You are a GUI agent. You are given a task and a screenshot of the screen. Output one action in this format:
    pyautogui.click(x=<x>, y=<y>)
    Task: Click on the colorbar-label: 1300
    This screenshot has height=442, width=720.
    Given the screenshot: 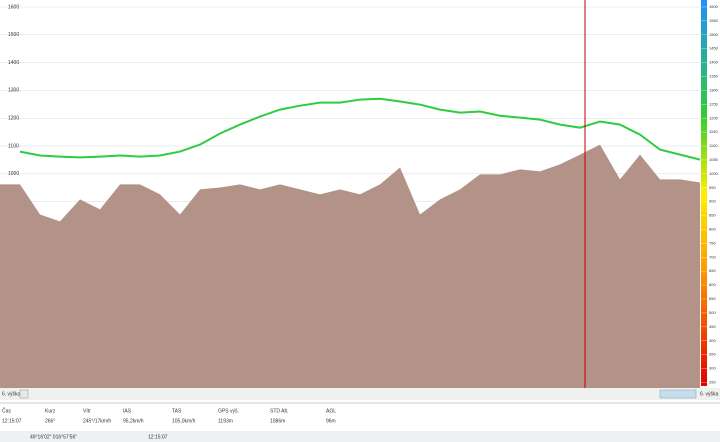 What is the action you would take?
    pyautogui.click(x=714, y=89)
    